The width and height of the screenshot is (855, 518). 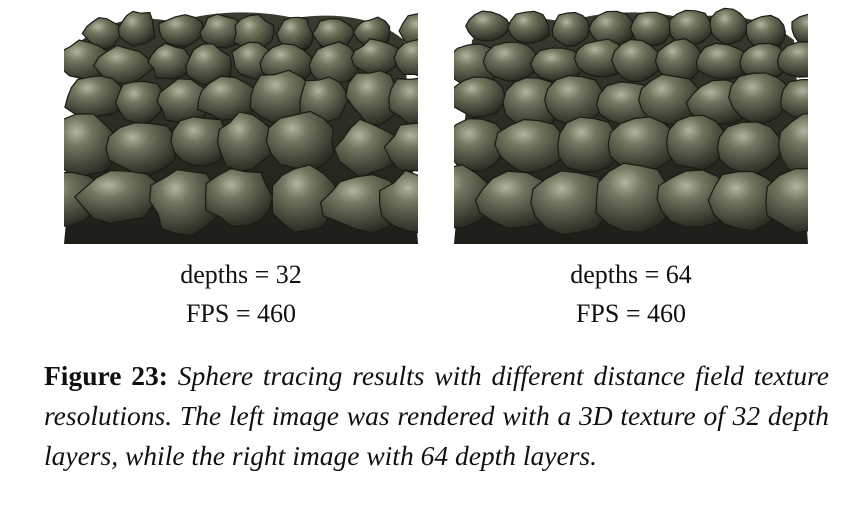 I want to click on fps-label-left: FPS = 460, so click(x=241, y=313).